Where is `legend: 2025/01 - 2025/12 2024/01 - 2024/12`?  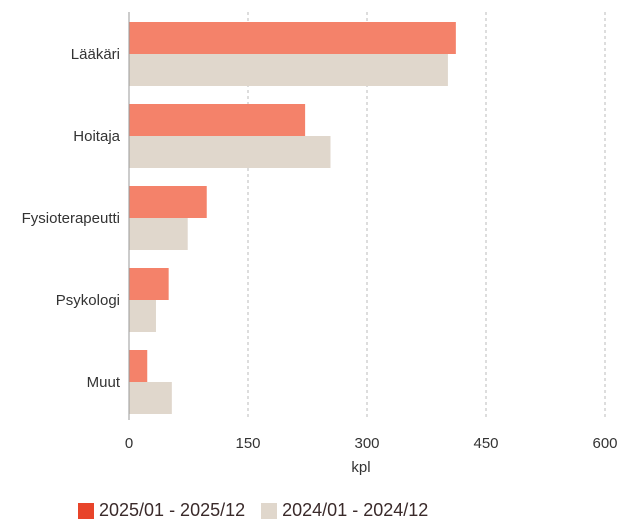
legend: 2025/01 - 2025/12 2024/01 - 2024/12 is located at coordinates (261, 510).